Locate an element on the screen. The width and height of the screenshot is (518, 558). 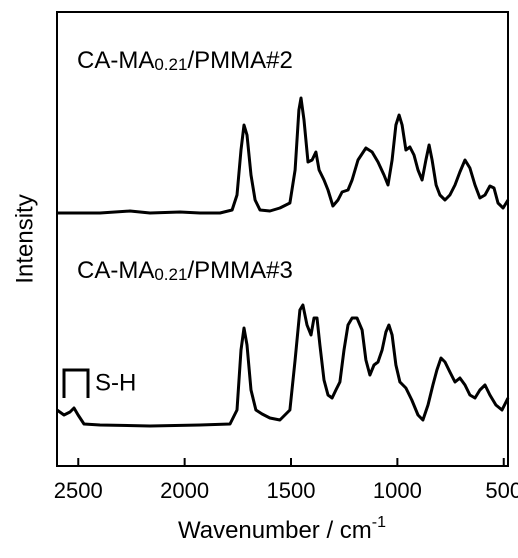
bracket is located at coordinates (76, 383).